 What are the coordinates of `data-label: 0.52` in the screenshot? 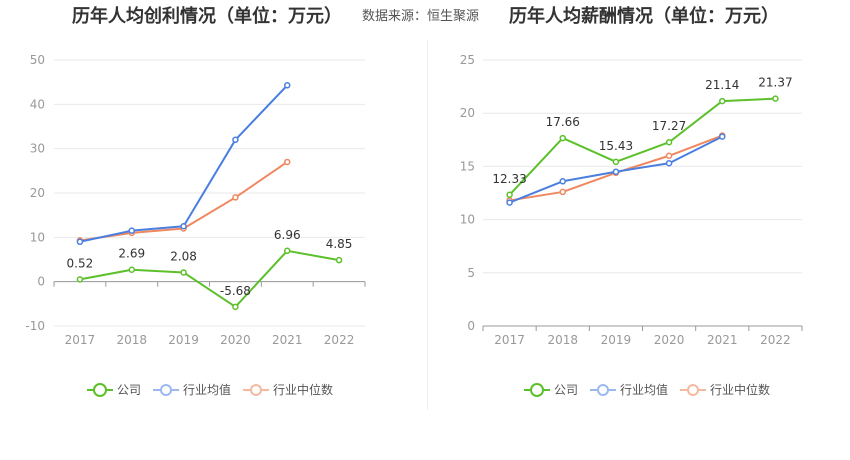 It's located at (80, 263).